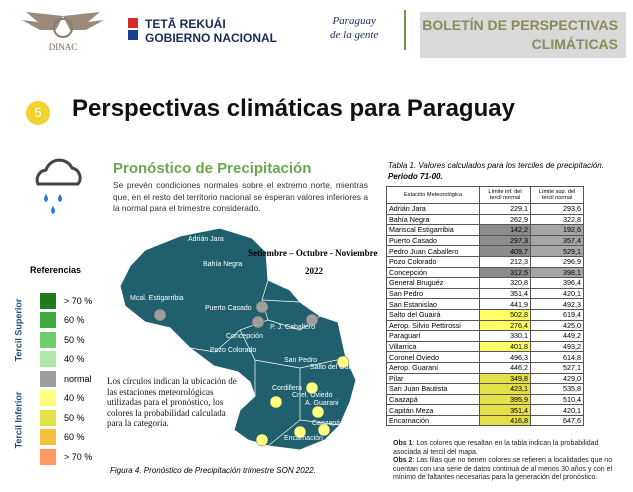 The height and width of the screenshot is (492, 633). I want to click on station-cell: Concepción, so click(433, 272).